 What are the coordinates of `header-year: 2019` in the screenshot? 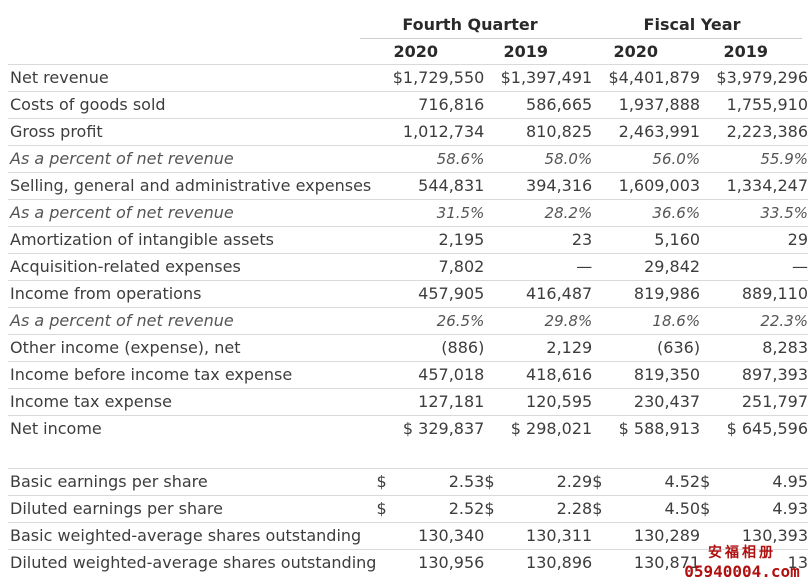 It's located at (745, 51).